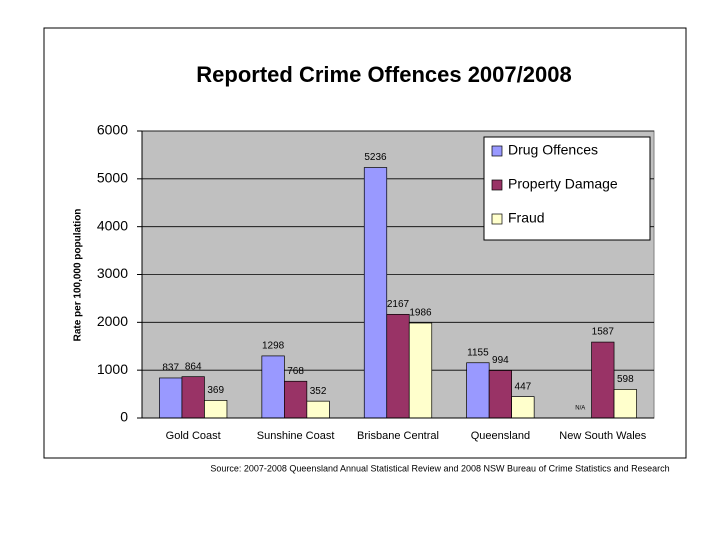 The height and width of the screenshot is (546, 728). Describe the element at coordinates (273, 346) in the screenshot. I see `data-label: 1298` at that location.